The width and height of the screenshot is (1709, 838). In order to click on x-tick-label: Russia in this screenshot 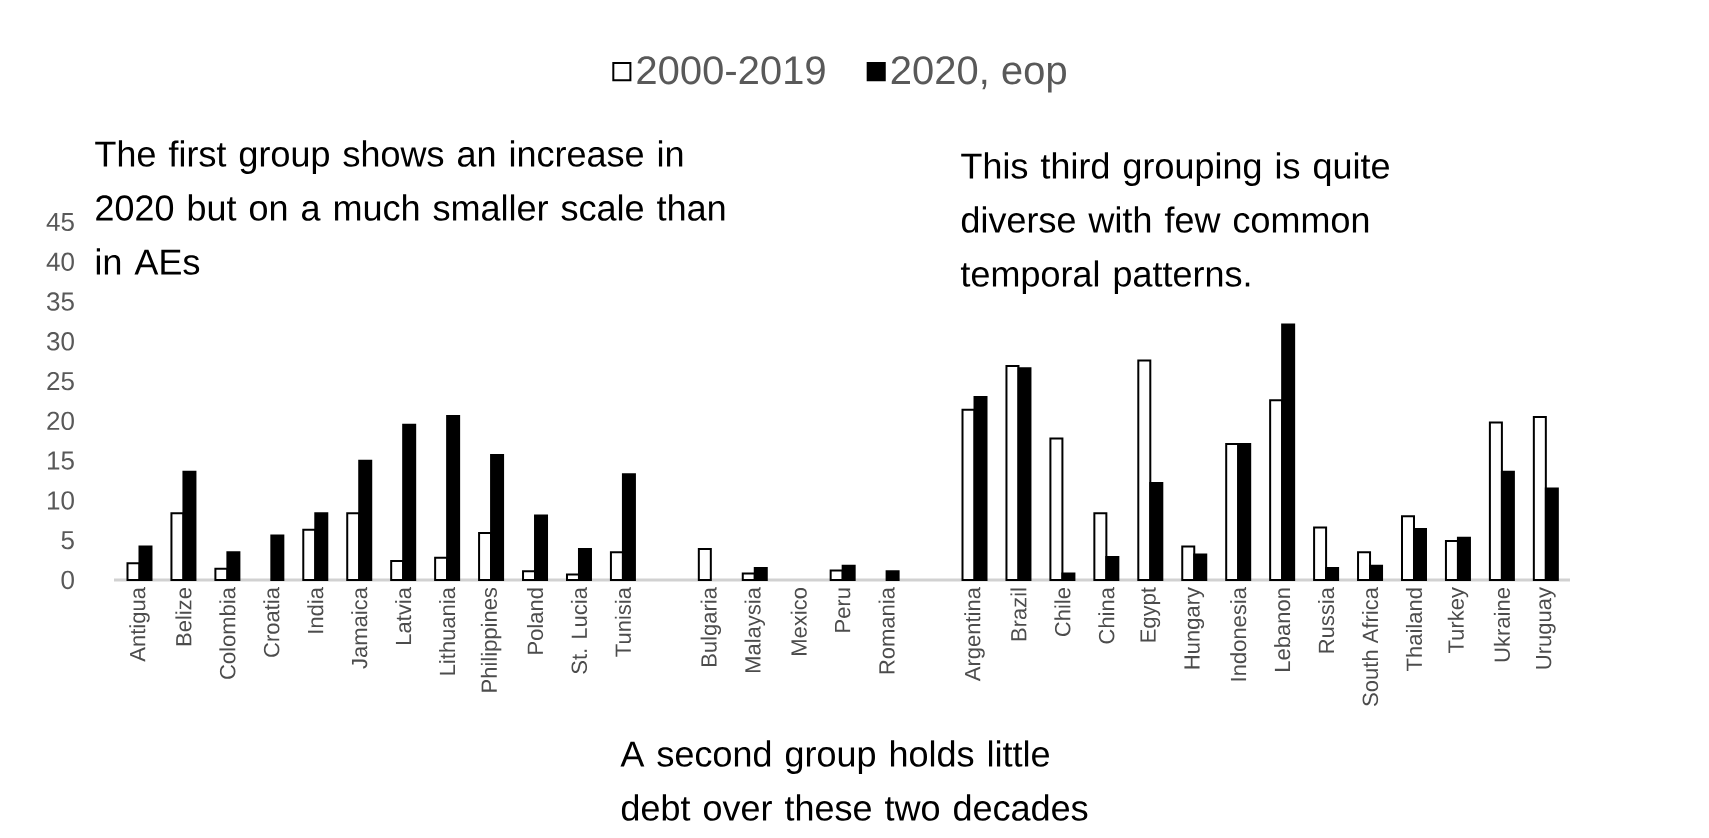, I will do `click(1326, 620)`.